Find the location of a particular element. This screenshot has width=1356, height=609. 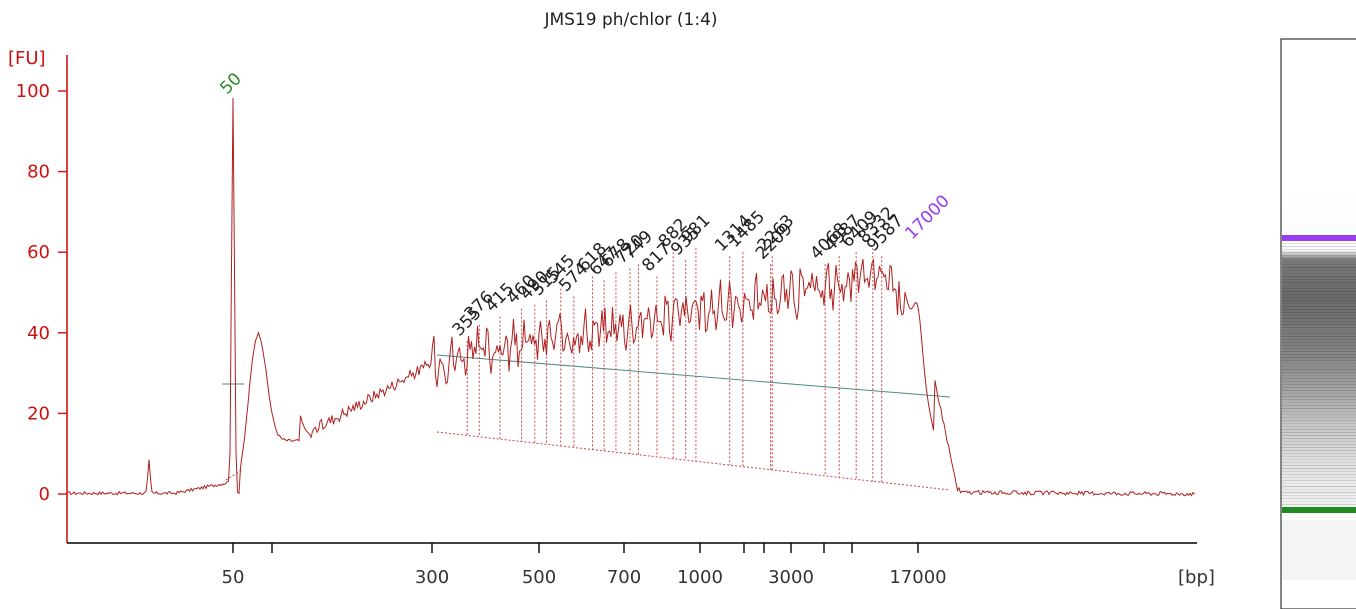

y-tick-label: 100 is located at coordinates (33, 91).